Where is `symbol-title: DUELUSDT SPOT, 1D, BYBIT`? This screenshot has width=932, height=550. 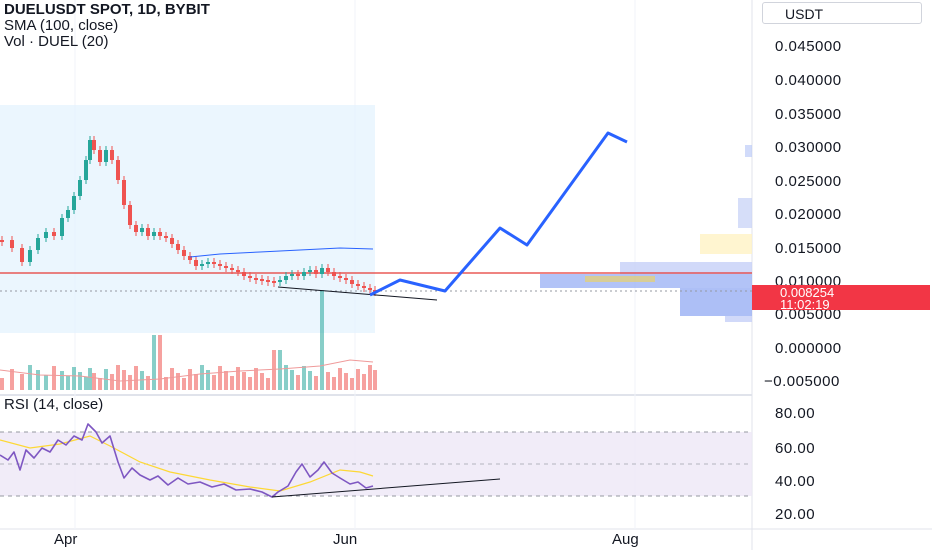 symbol-title: DUELUSDT SPOT, 1D, BYBIT is located at coordinates (107, 9).